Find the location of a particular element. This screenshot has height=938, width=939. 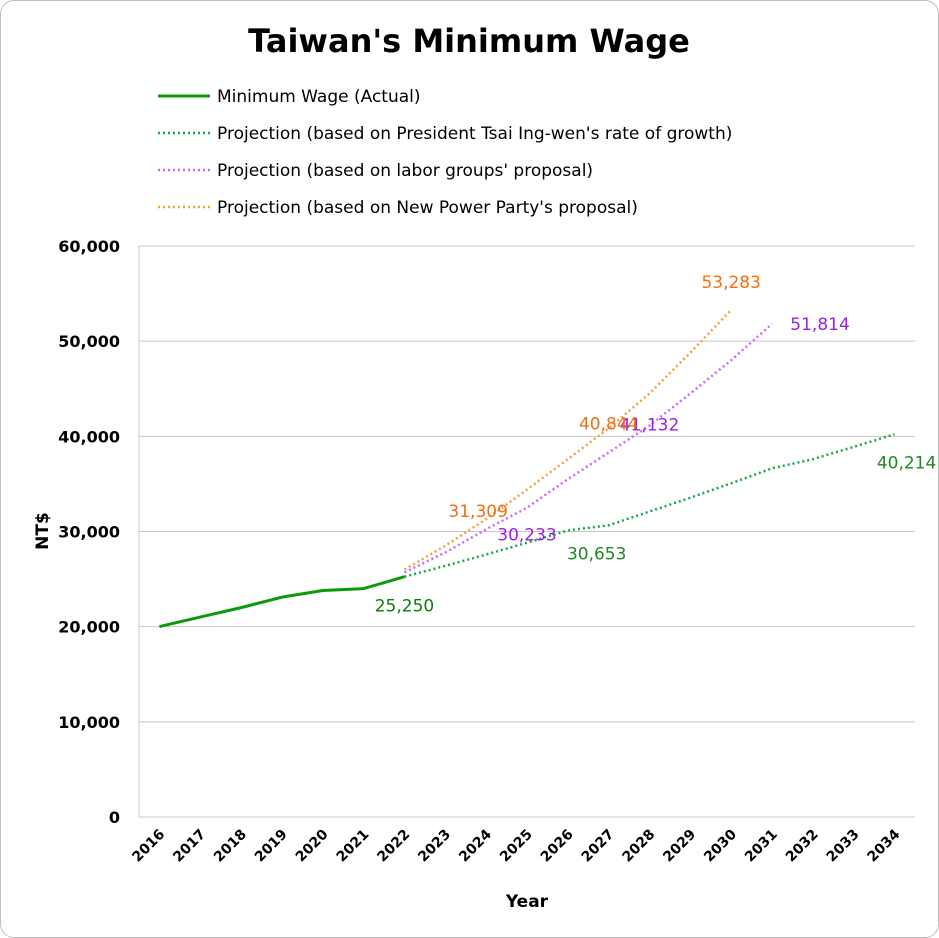

x-tick-label: 2016 is located at coordinates (148, 846).